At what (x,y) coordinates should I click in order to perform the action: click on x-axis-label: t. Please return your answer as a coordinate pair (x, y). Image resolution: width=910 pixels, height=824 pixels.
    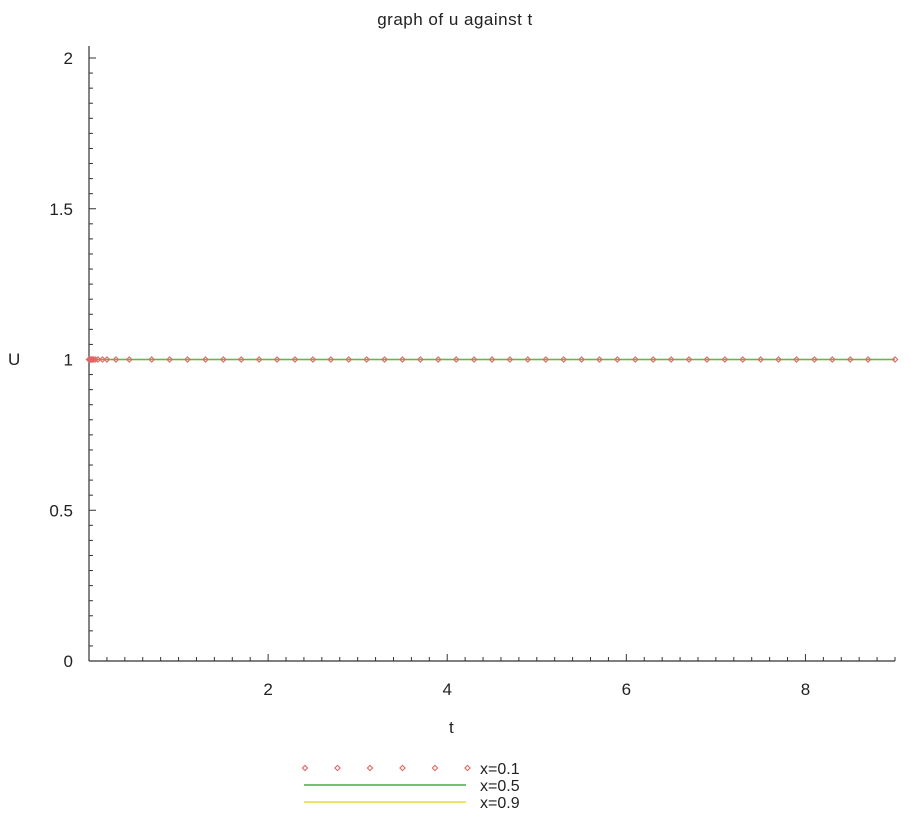
    Looking at the image, I should click on (451, 727).